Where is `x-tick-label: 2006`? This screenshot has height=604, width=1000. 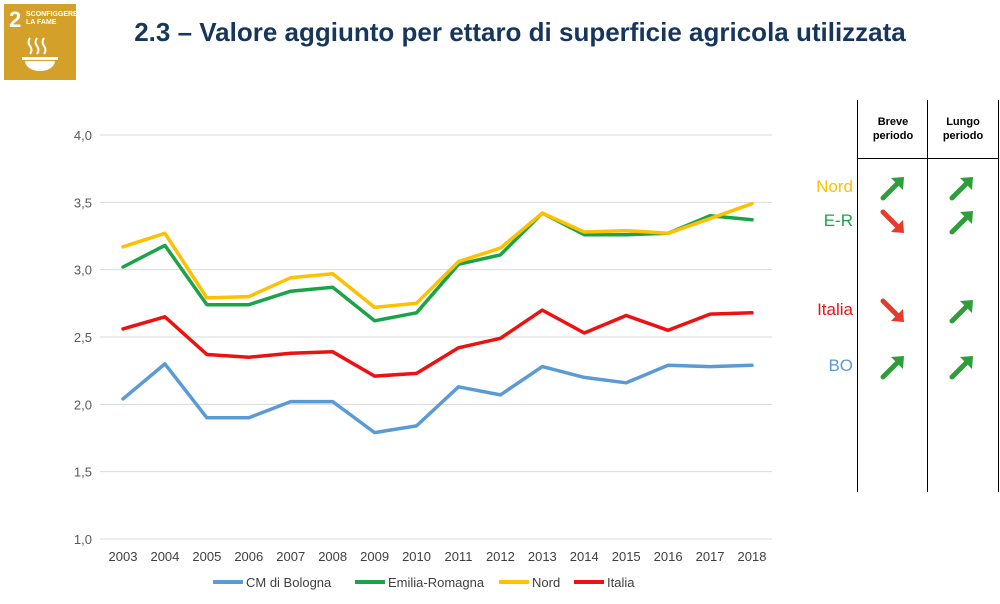 x-tick-label: 2006 is located at coordinates (248, 556).